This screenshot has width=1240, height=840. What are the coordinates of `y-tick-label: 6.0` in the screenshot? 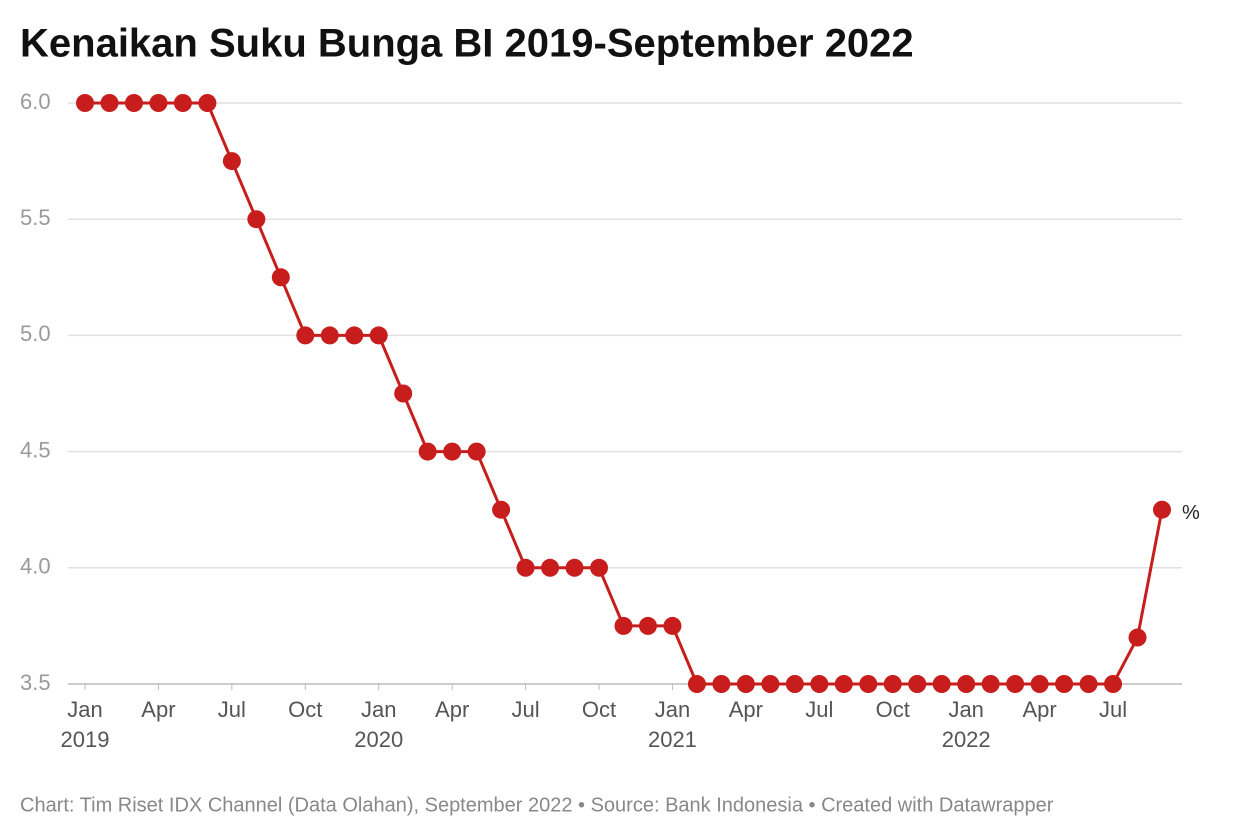 It's located at (35, 101).